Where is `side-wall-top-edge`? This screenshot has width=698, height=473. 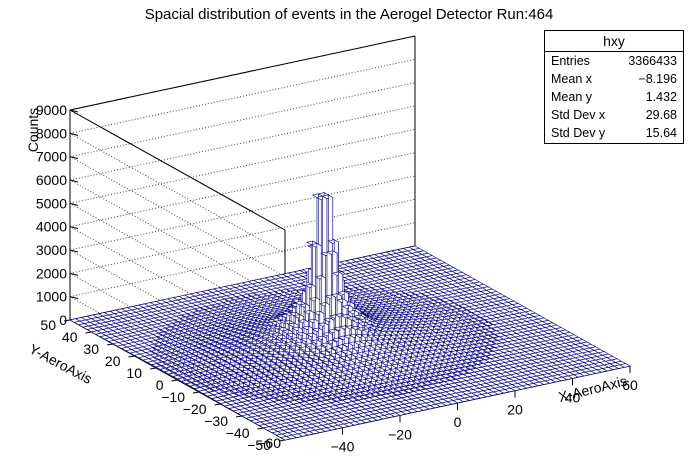
side-wall-top-edge is located at coordinates (177, 170).